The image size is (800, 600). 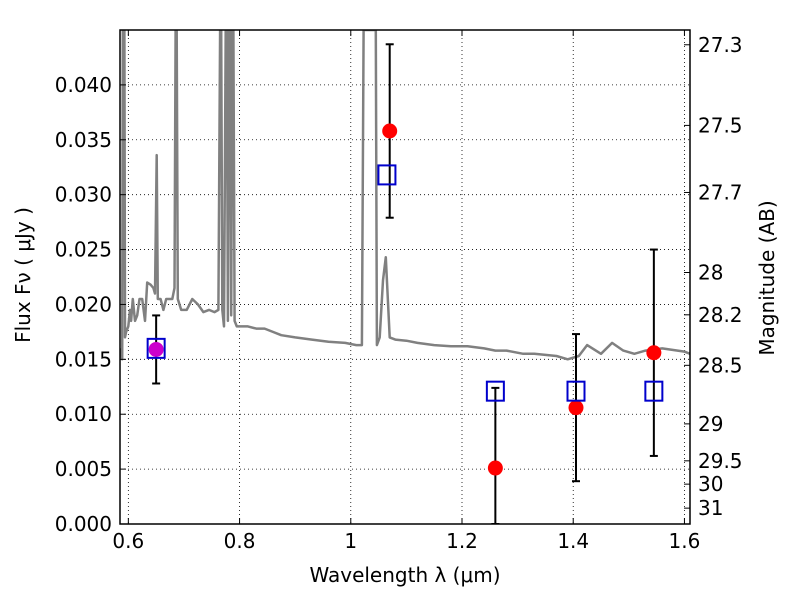 What do you see at coordinates (720, 461) in the screenshot?
I see `mag-tick-label: 29.5` at bounding box center [720, 461].